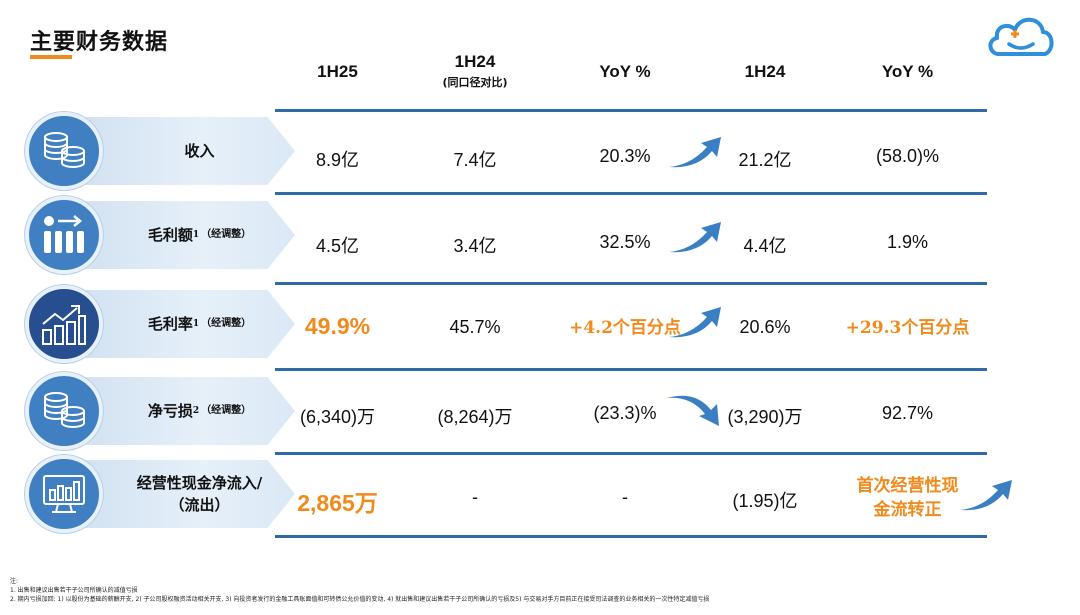 The width and height of the screenshot is (1080, 615). Describe the element at coordinates (625, 328) in the screenshot. I see `cell-yoy-1-highlight: +4.2个百分点` at that location.